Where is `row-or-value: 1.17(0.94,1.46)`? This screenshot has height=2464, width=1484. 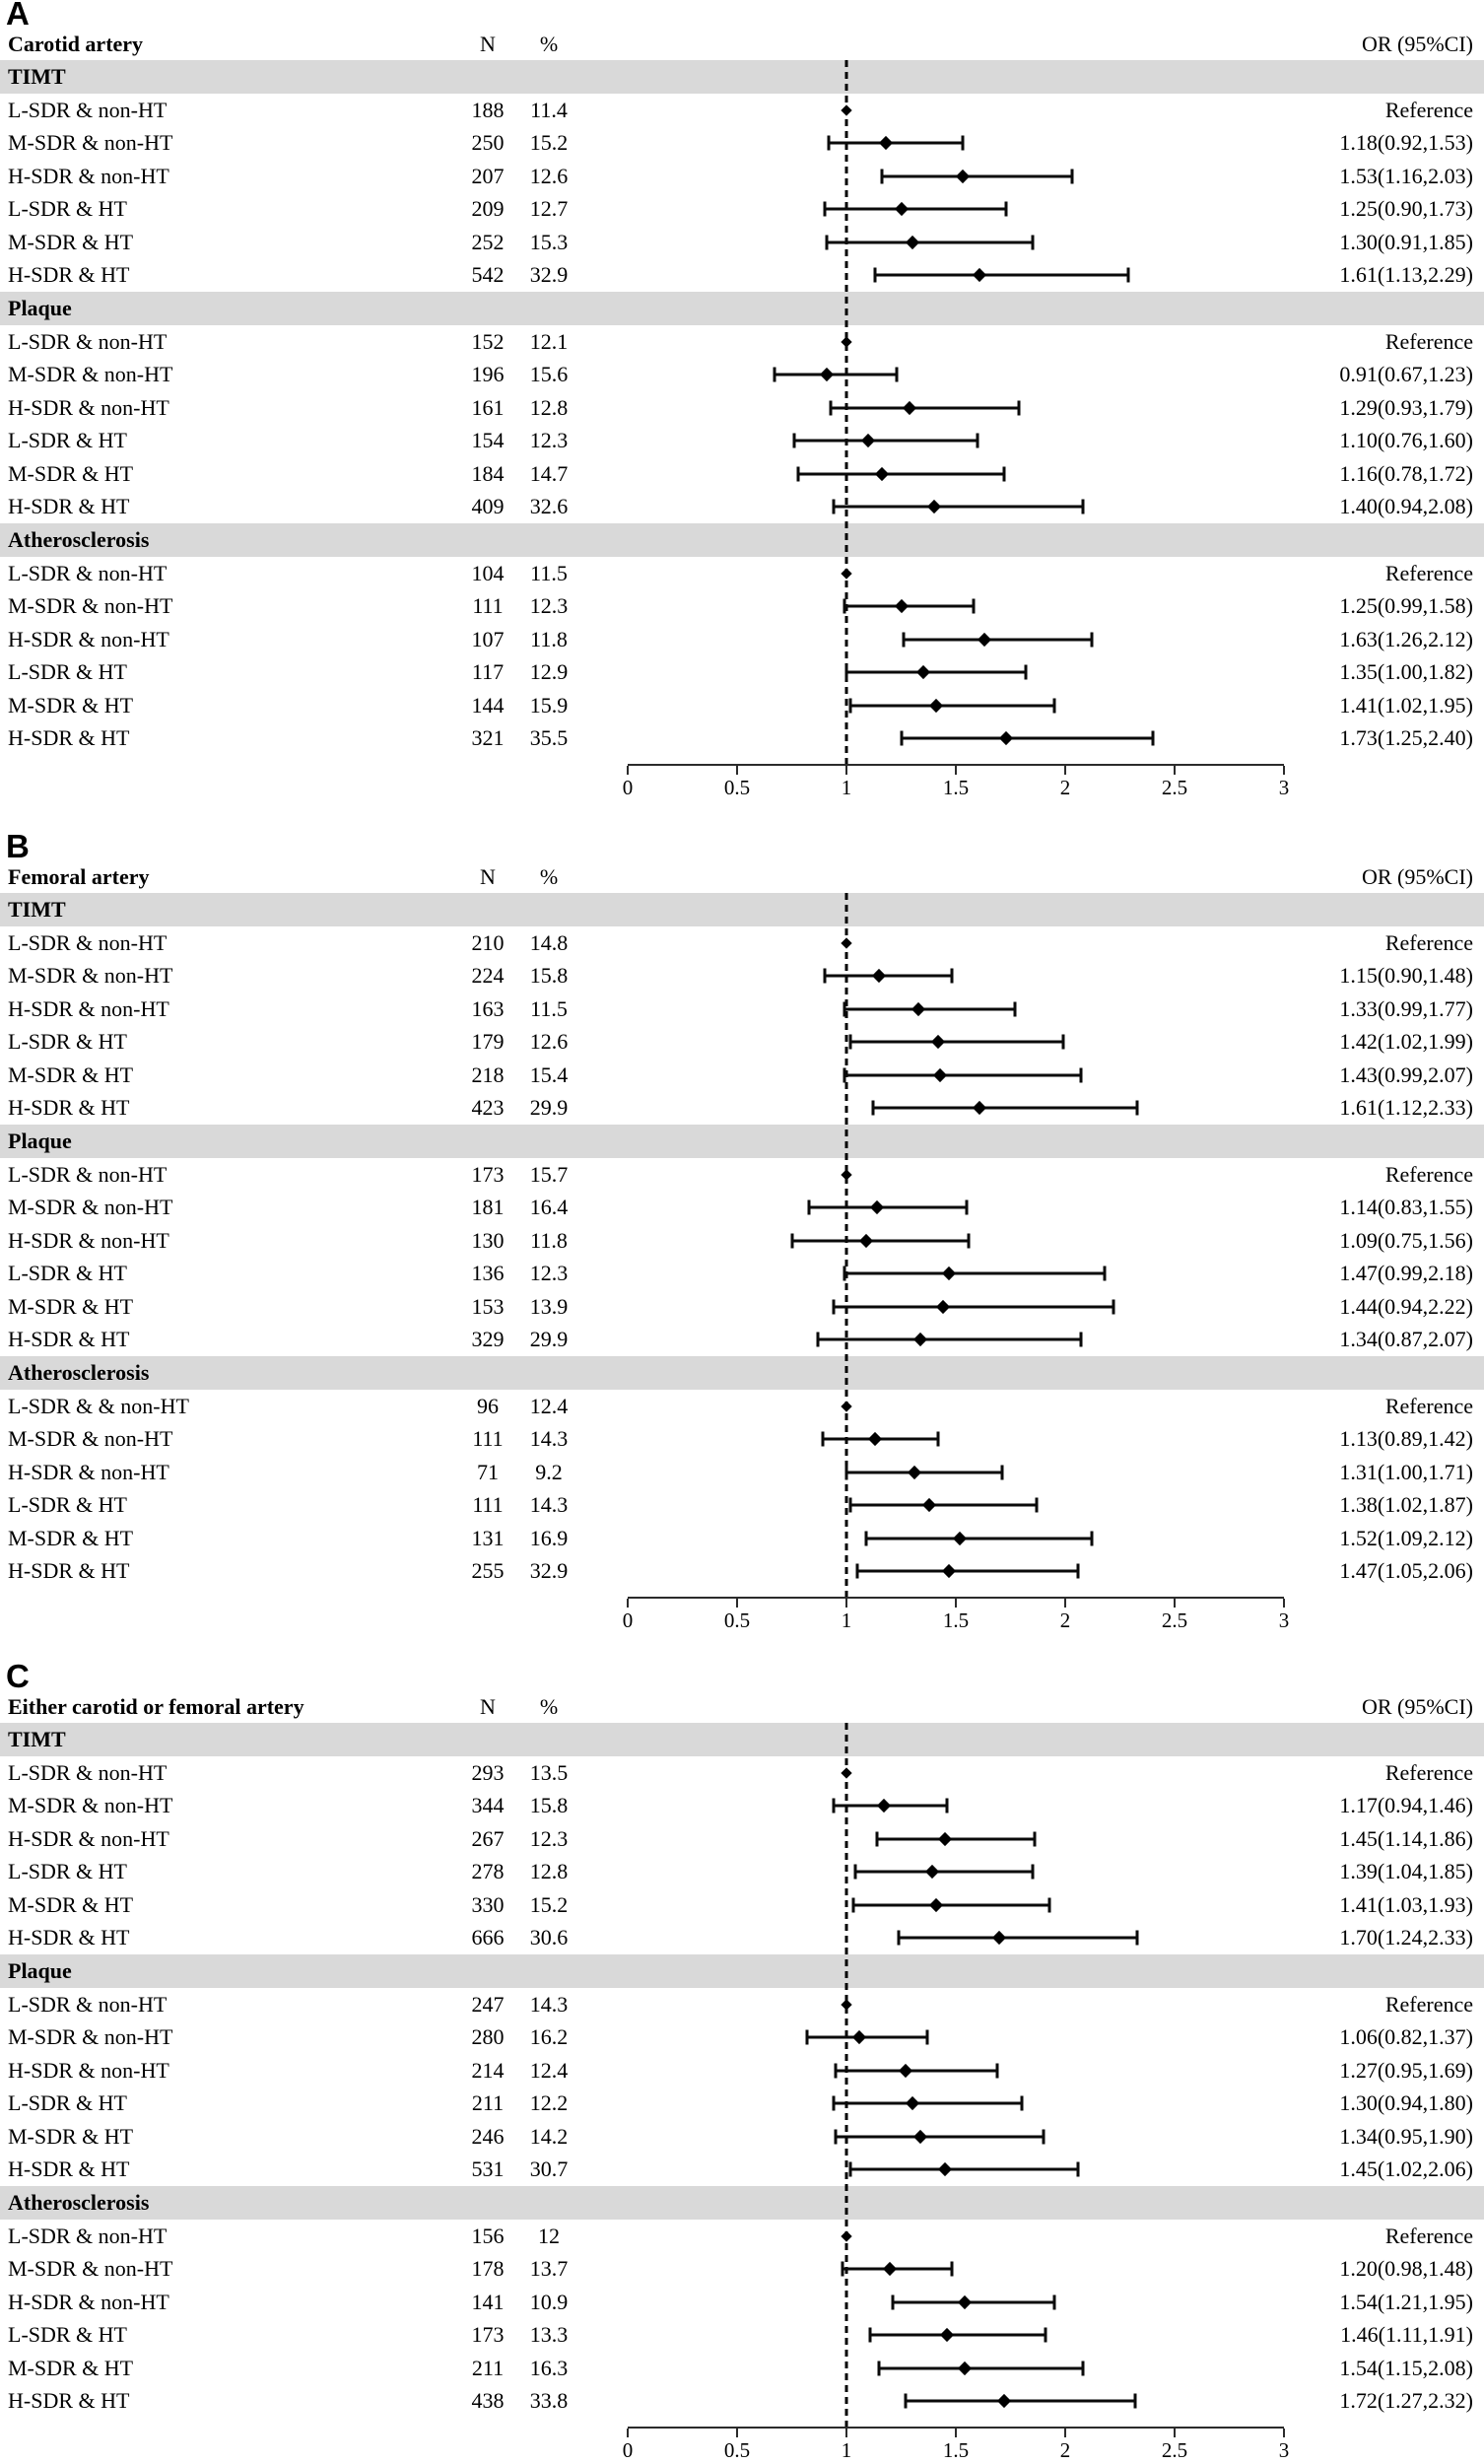
row-or-value: 1.17(0.94,1.46) is located at coordinates (1406, 1805).